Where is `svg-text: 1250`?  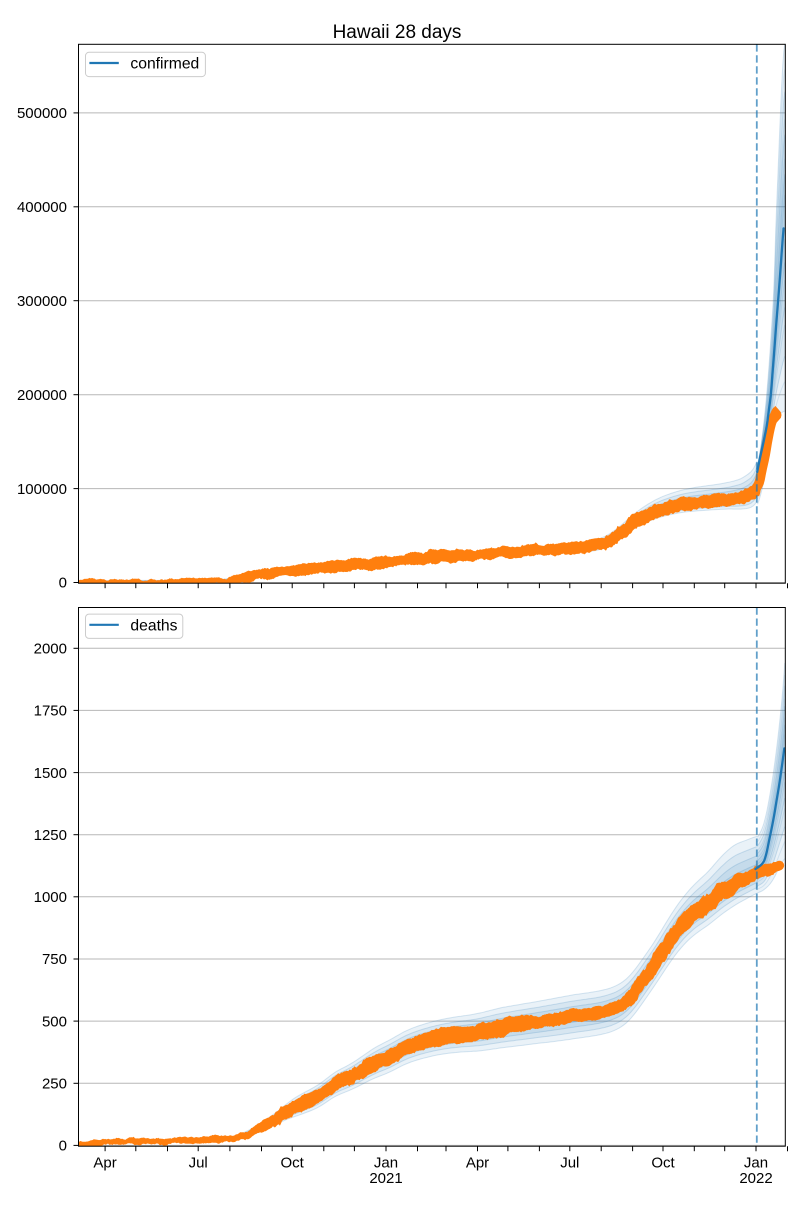 svg-text: 1250 is located at coordinates (50, 835).